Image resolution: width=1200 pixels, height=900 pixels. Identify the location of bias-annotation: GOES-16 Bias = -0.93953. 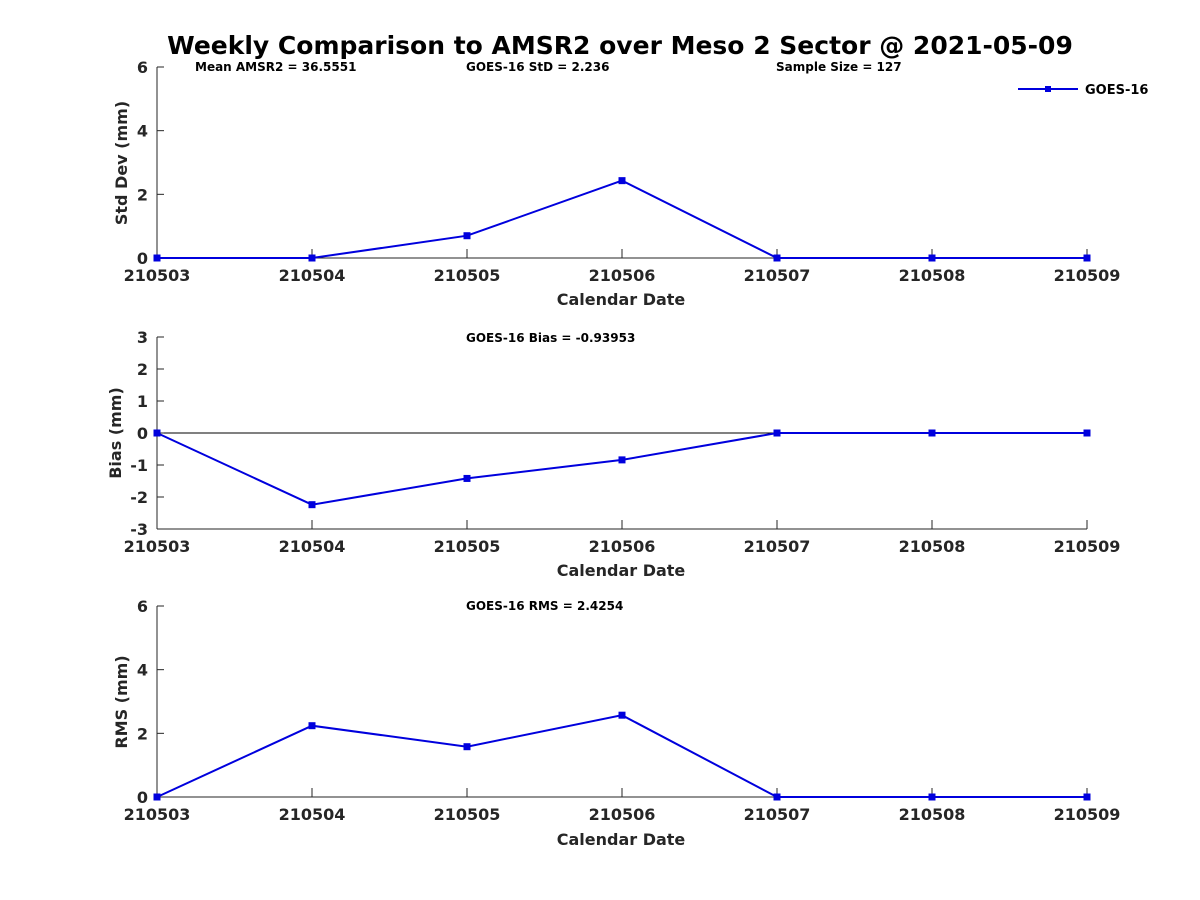
(550, 338).